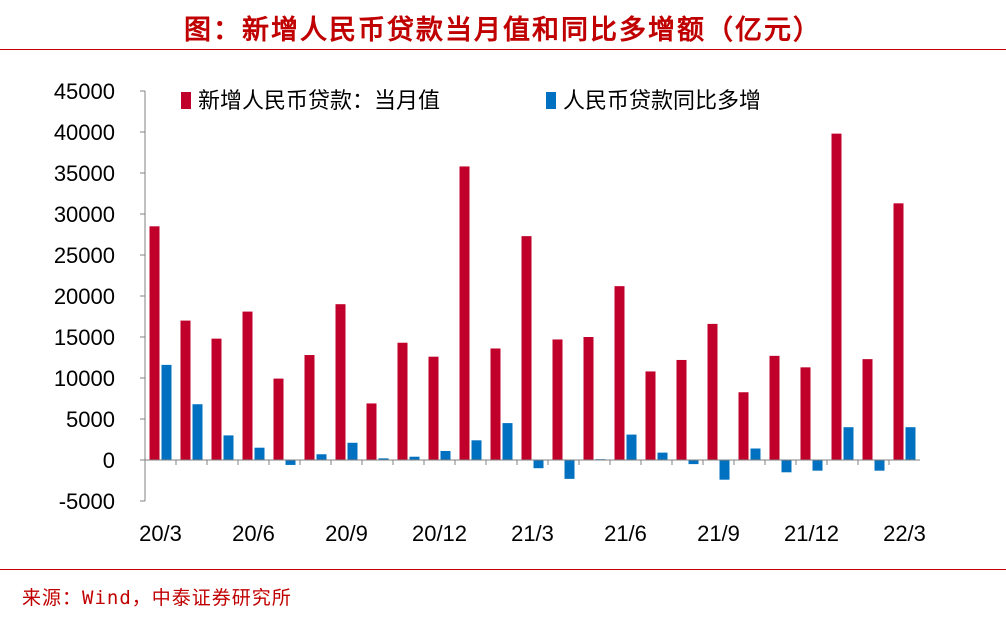 The width and height of the screenshot is (1006, 627). What do you see at coordinates (84, 173) in the screenshot?
I see `y-tick-label: 35000` at bounding box center [84, 173].